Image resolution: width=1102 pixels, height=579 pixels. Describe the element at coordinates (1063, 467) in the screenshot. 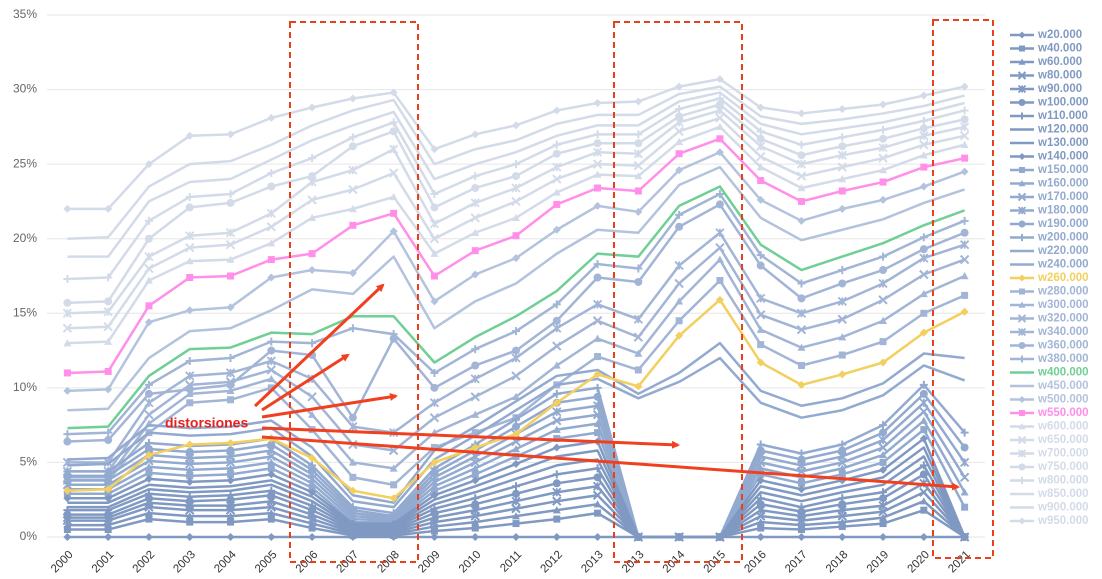

I see `legend-label: w750.000` at that location.